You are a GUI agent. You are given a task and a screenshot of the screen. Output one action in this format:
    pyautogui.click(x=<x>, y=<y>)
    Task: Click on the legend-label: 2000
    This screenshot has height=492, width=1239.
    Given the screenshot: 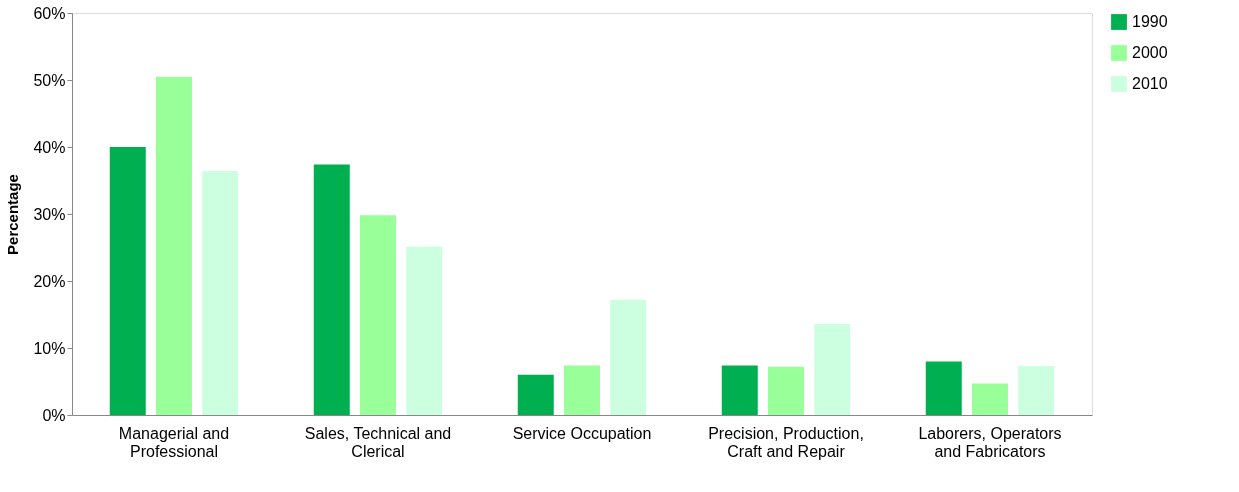 What is the action you would take?
    pyautogui.click(x=1150, y=52)
    